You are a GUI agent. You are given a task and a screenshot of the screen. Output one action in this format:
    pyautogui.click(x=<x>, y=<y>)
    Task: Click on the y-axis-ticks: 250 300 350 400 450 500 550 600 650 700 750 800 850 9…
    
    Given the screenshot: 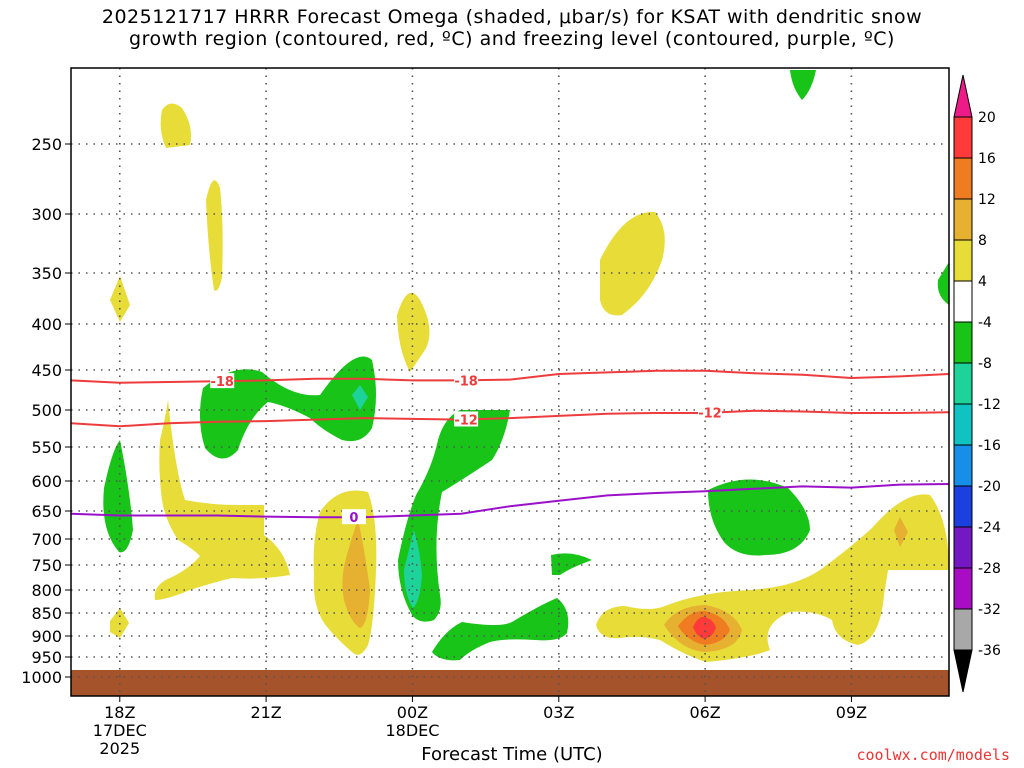 What is the action you would take?
    pyautogui.click(x=46, y=411)
    